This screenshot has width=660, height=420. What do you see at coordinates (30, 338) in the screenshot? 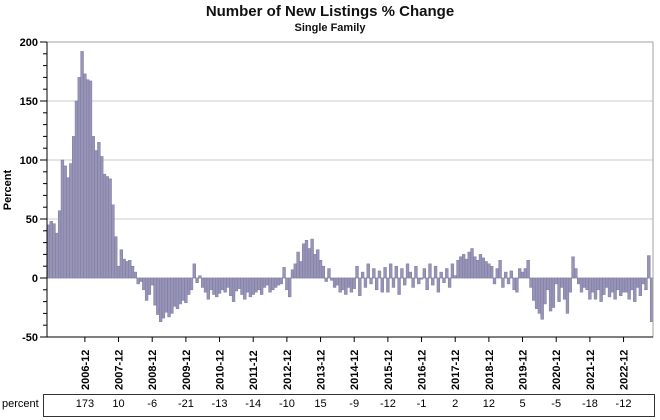
I see `y-tick-label: -50` at bounding box center [30, 338].